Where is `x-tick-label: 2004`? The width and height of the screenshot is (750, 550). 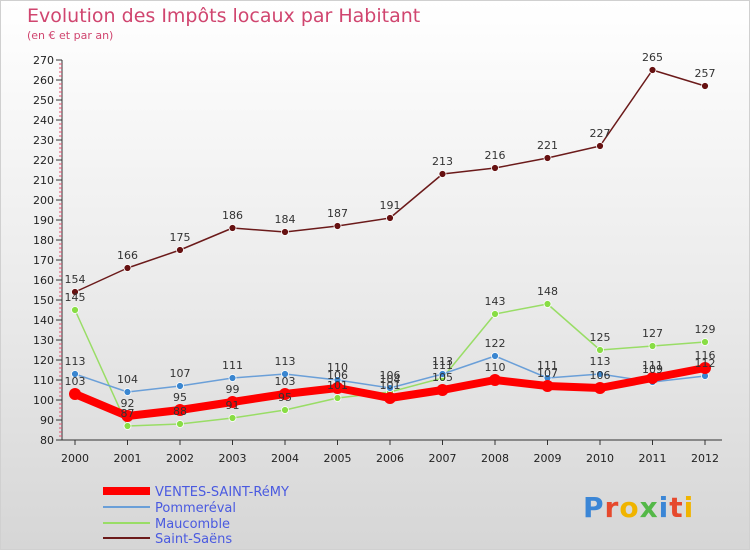 x-tick-label: 2004 is located at coordinates (285, 458).